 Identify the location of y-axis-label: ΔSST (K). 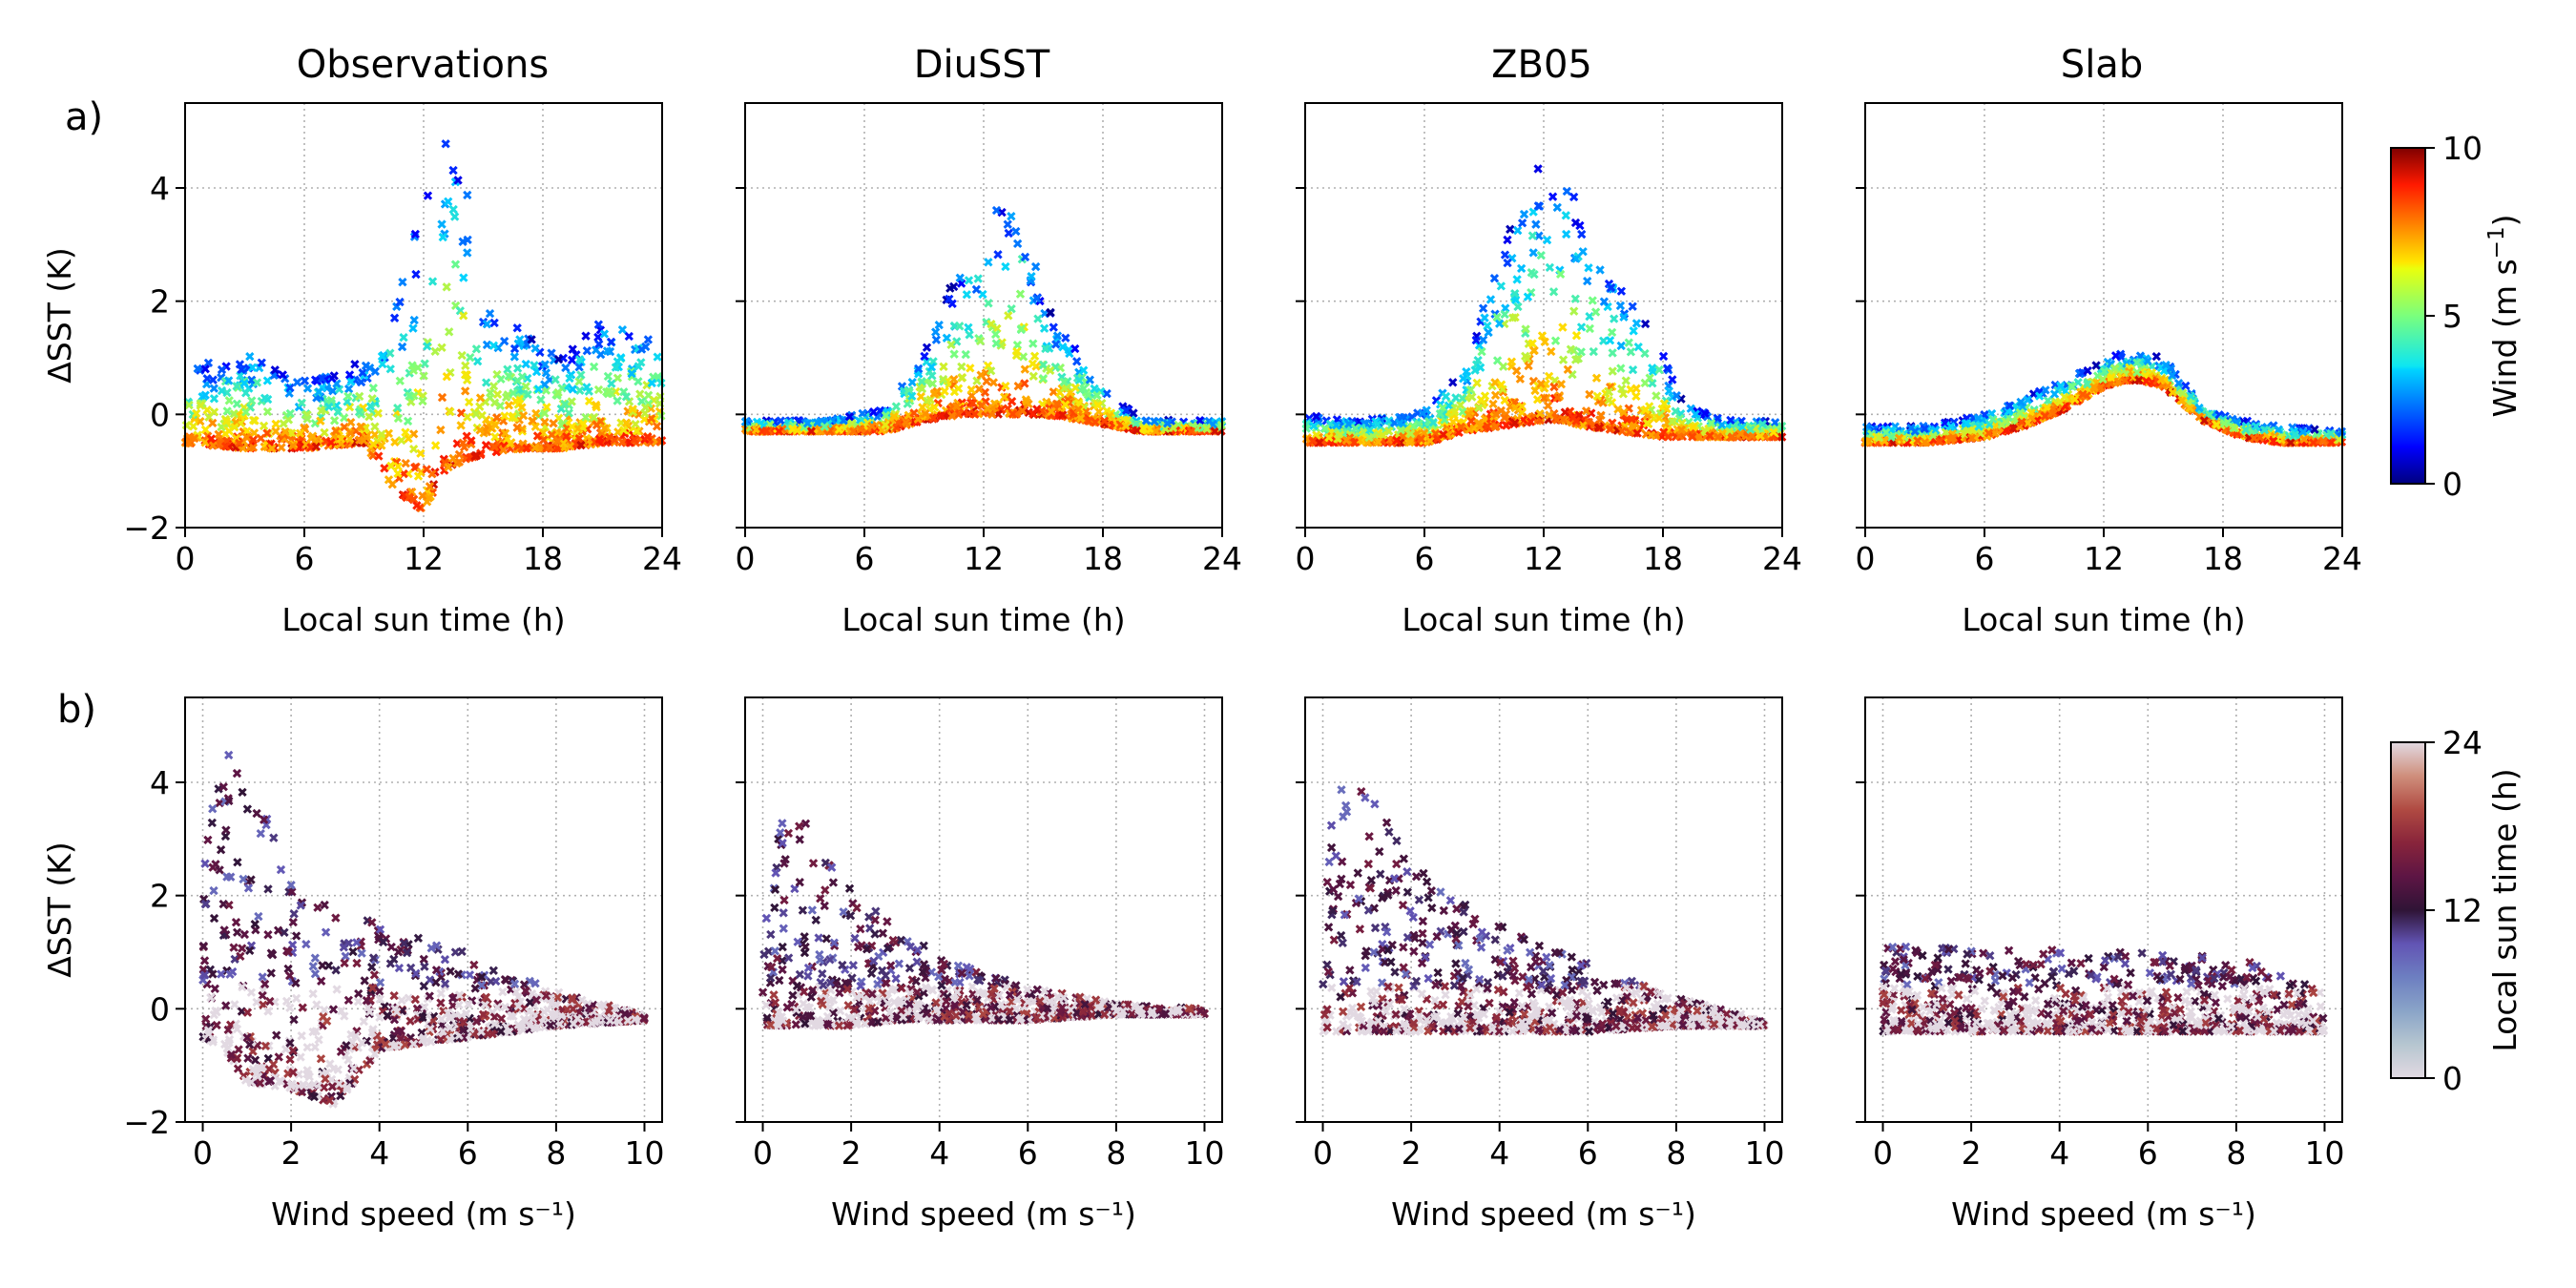
(59, 315).